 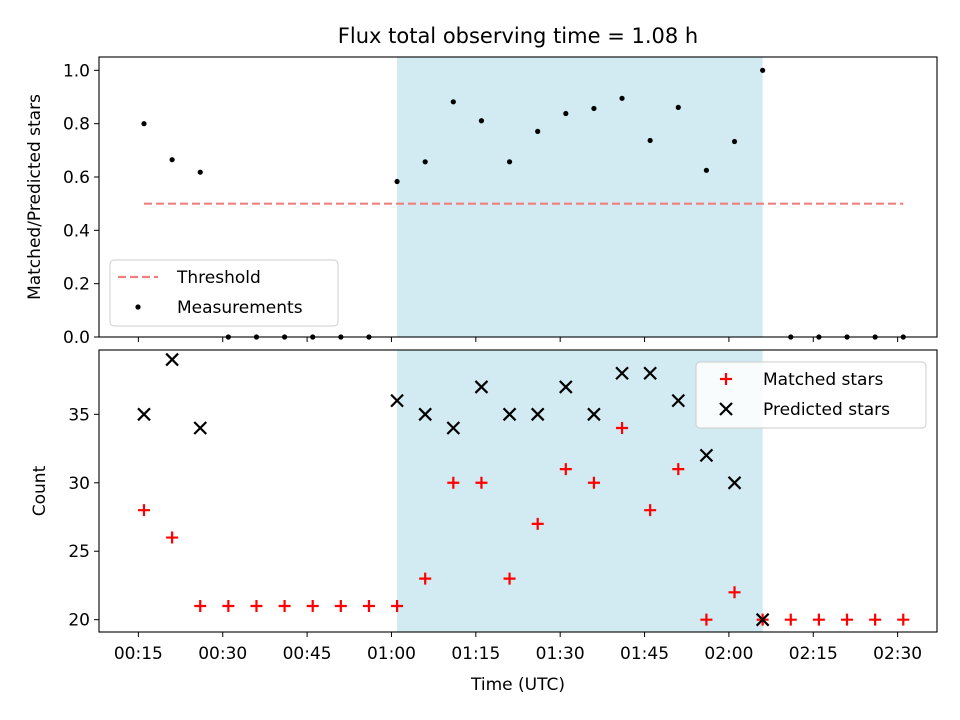 I want to click on legend-matched-swatch, so click(x=726, y=379).